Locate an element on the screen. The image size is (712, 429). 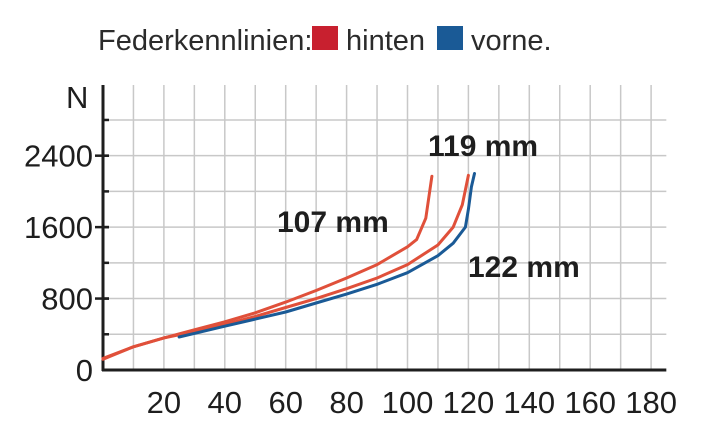
x-tick-label: 40 is located at coordinates (225, 402).